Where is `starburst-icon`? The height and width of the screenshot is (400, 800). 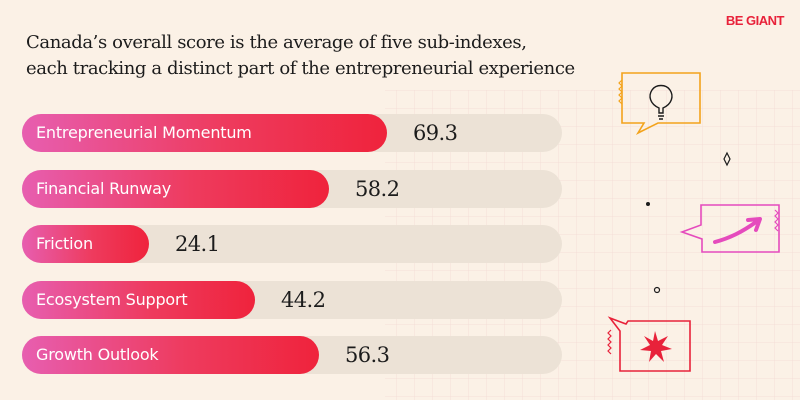
starburst-icon is located at coordinates (649, 344).